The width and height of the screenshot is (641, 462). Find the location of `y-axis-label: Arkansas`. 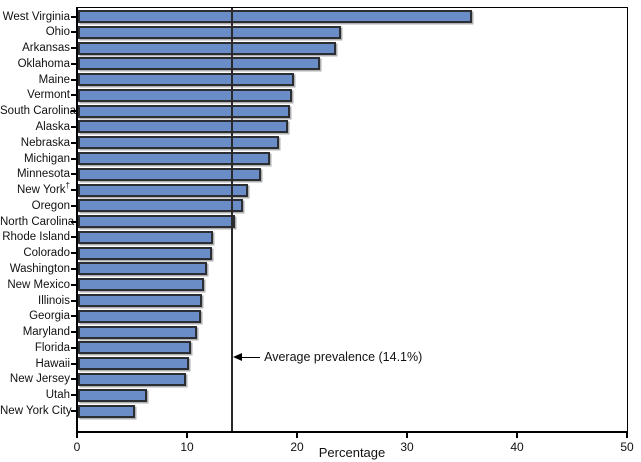

y-axis-label: Arkansas is located at coordinates (46, 48).